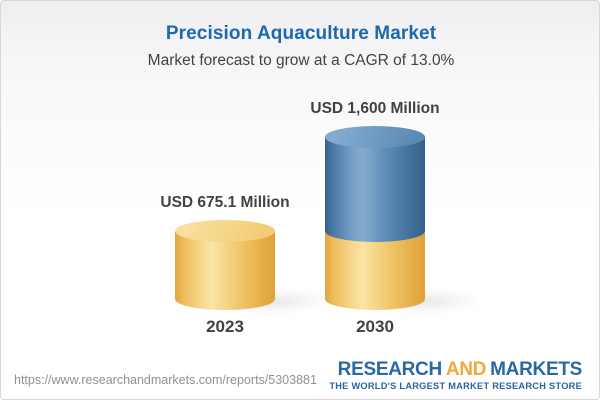 Image resolution: width=600 pixels, height=400 pixels. Describe the element at coordinates (375, 184) in the screenshot. I see `bar-2030-growth-segment` at that location.